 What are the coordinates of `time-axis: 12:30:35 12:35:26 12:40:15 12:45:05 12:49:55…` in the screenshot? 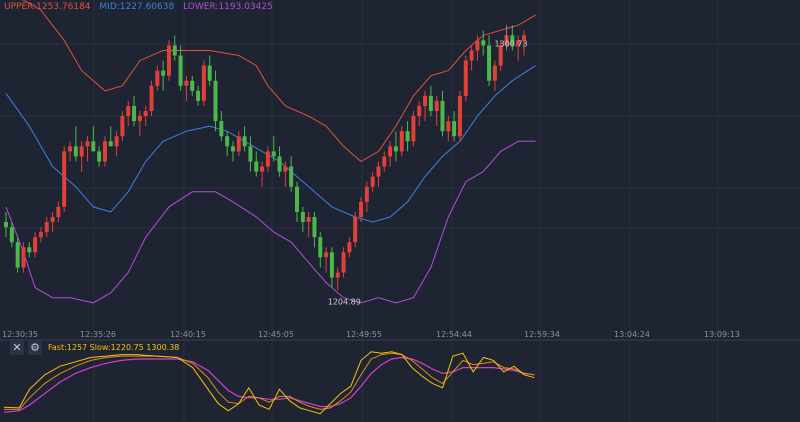 It's located at (371, 334).